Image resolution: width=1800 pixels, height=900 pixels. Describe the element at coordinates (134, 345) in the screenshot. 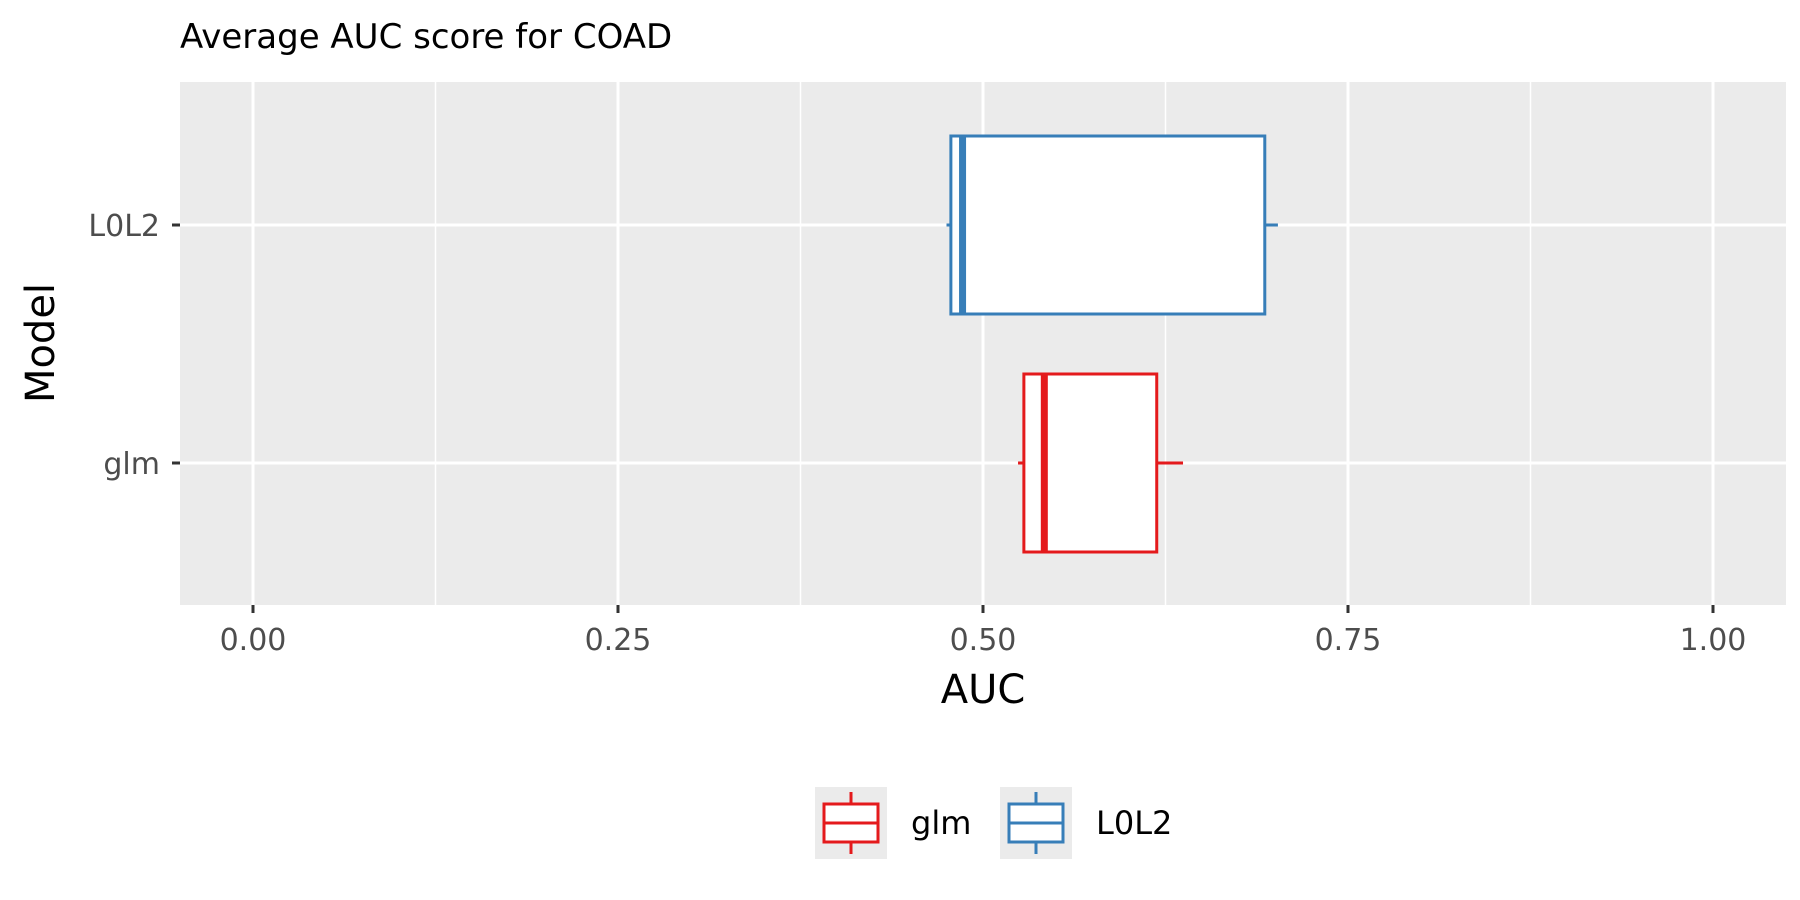

I see `y-axis: L0L2 glm` at that location.